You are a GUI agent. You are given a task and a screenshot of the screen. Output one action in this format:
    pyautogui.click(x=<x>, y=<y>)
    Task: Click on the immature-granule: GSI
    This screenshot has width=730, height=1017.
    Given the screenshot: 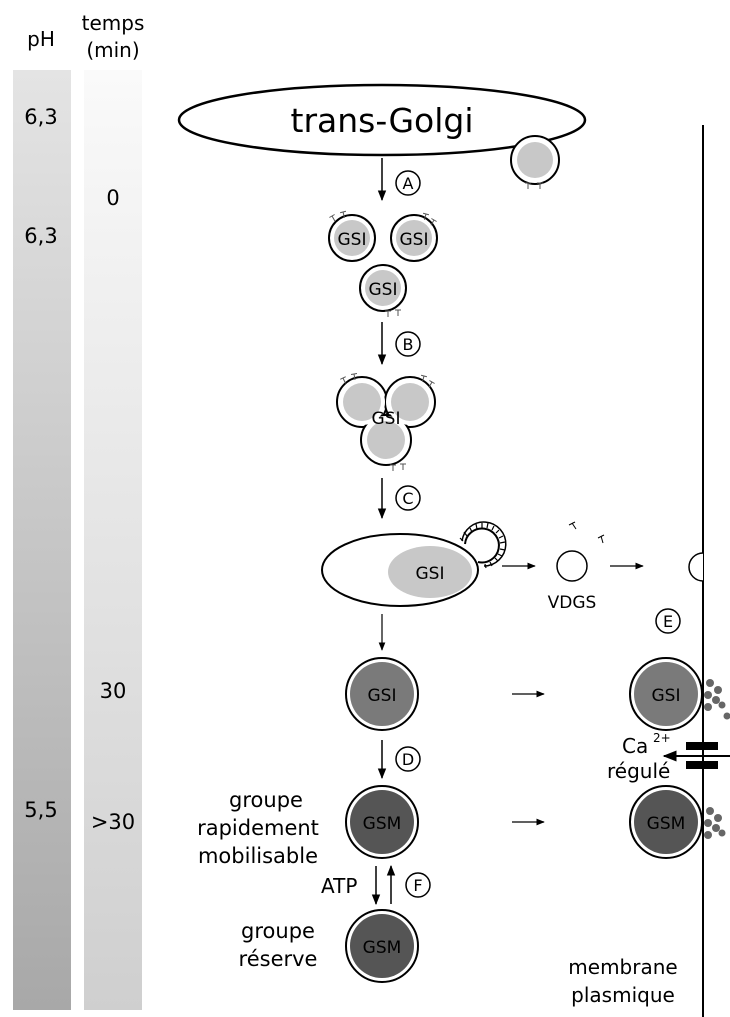 What is the action you would take?
    pyautogui.click(x=400, y=570)
    